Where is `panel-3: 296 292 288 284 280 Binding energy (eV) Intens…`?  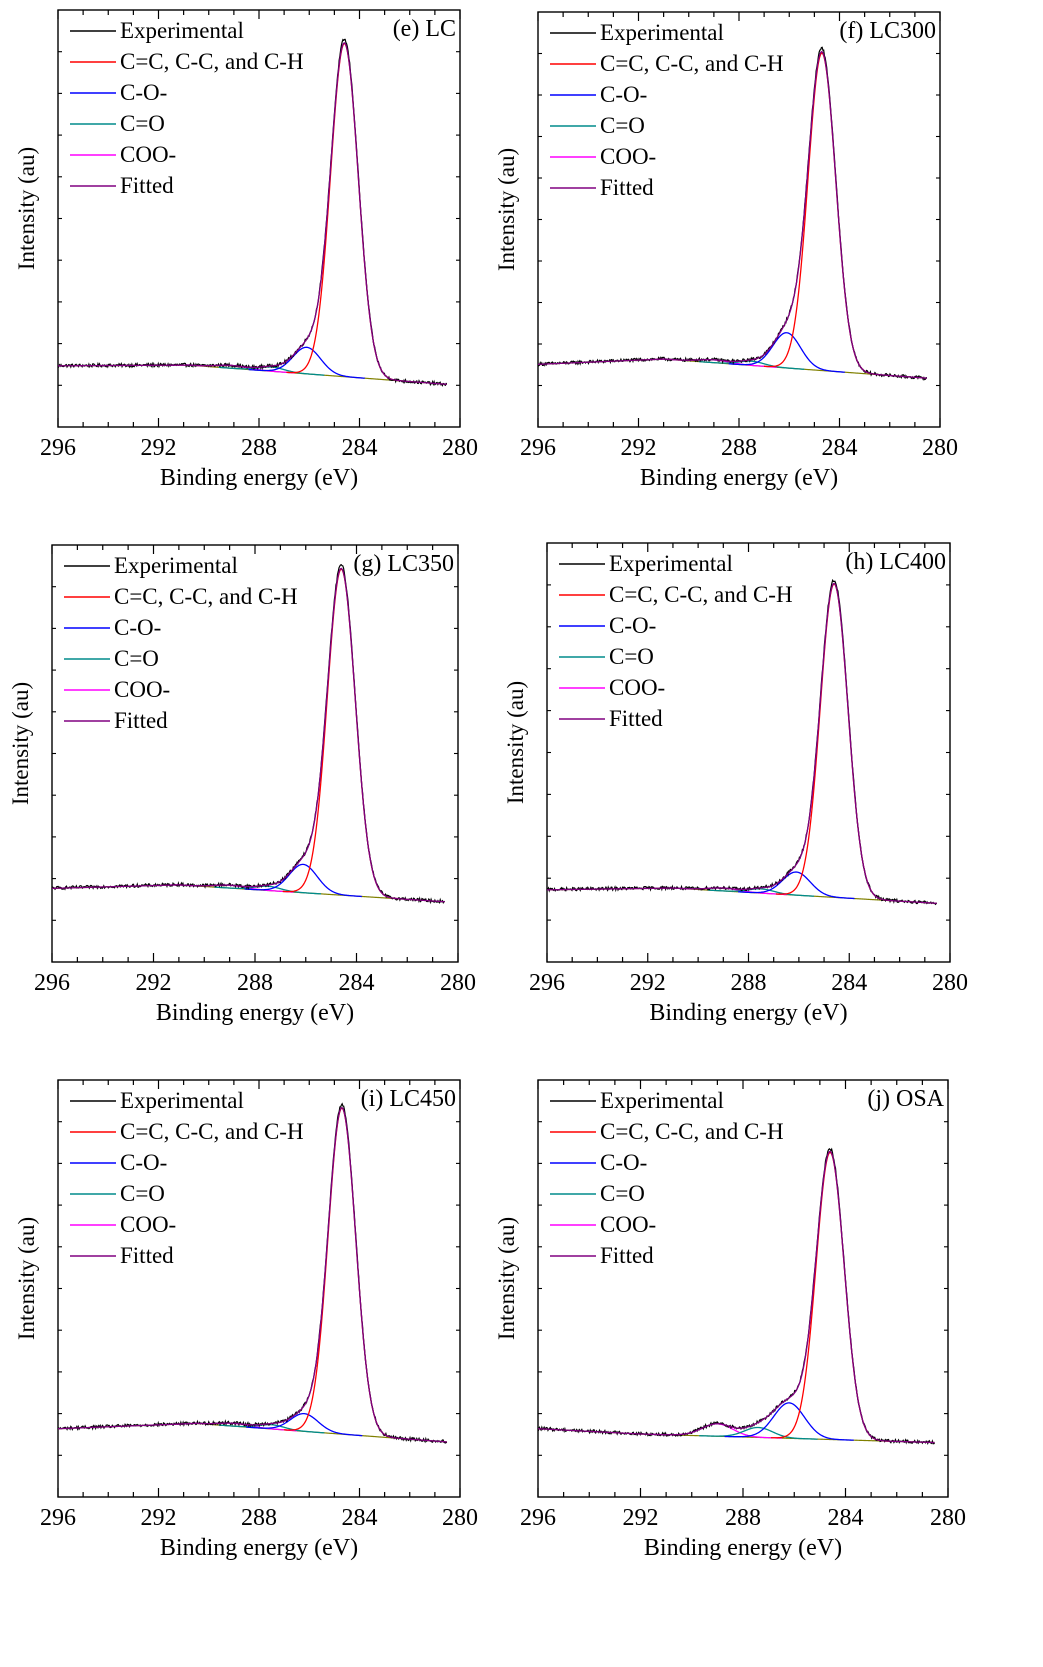 panel-3: 296 292 288 284 280 Binding energy (eV) Intens… is located at coordinates (242, 785).